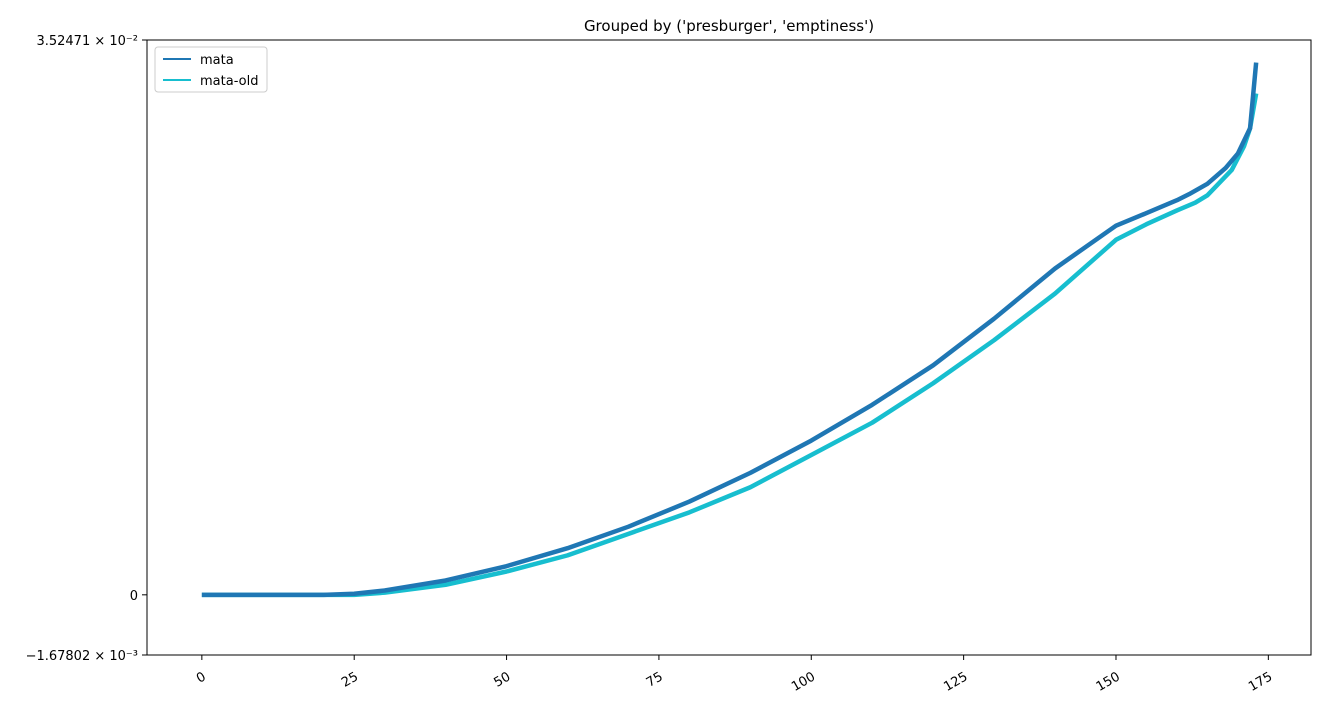 The image size is (1331, 710). What do you see at coordinates (729, 26) in the screenshot?
I see `chart-title: Grouped by ('presburger', 'emptiness')` at bounding box center [729, 26].